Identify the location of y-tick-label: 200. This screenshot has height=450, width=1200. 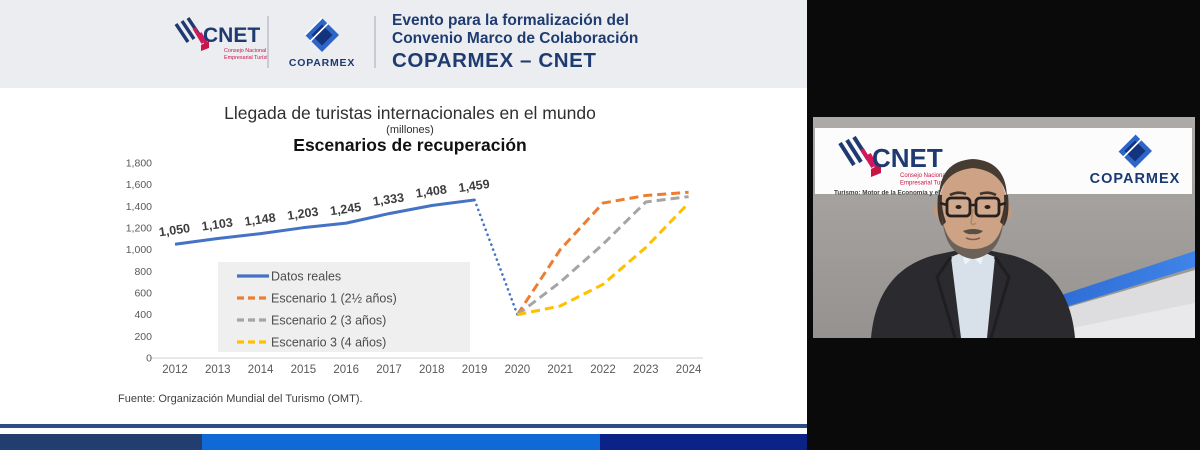
(143, 337).